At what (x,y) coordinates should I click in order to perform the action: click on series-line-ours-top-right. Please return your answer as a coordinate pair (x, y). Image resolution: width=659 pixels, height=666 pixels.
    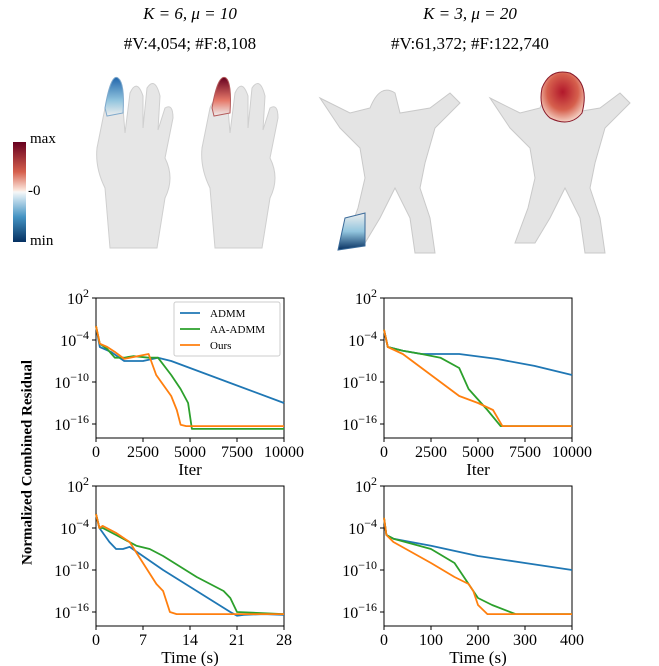
    Looking at the image, I should click on (477, 378).